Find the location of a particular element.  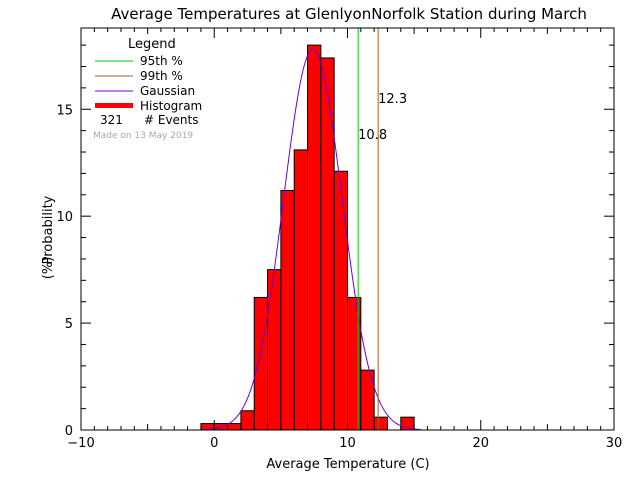

legend-label-histogram: Histogram is located at coordinates (171, 106).